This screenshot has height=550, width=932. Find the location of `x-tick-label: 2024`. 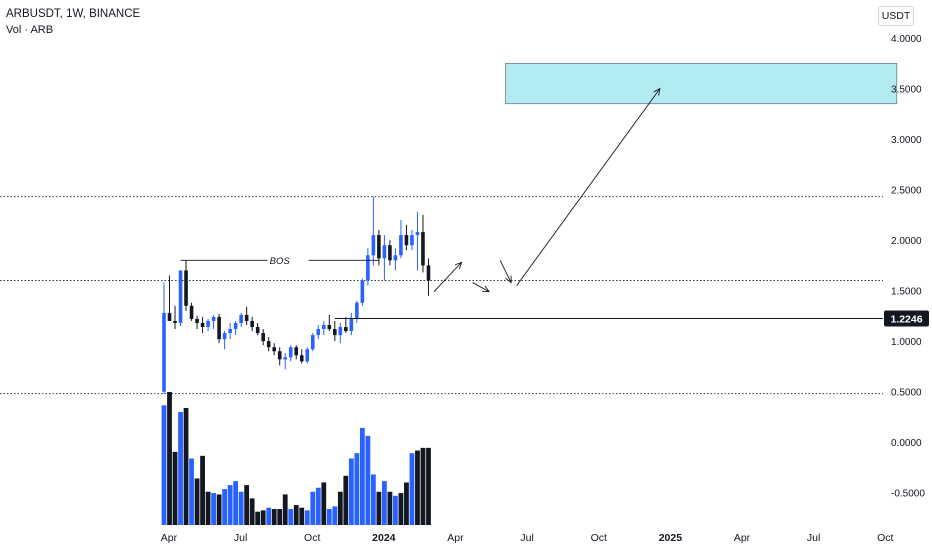

x-tick-label: 2024 is located at coordinates (384, 538).